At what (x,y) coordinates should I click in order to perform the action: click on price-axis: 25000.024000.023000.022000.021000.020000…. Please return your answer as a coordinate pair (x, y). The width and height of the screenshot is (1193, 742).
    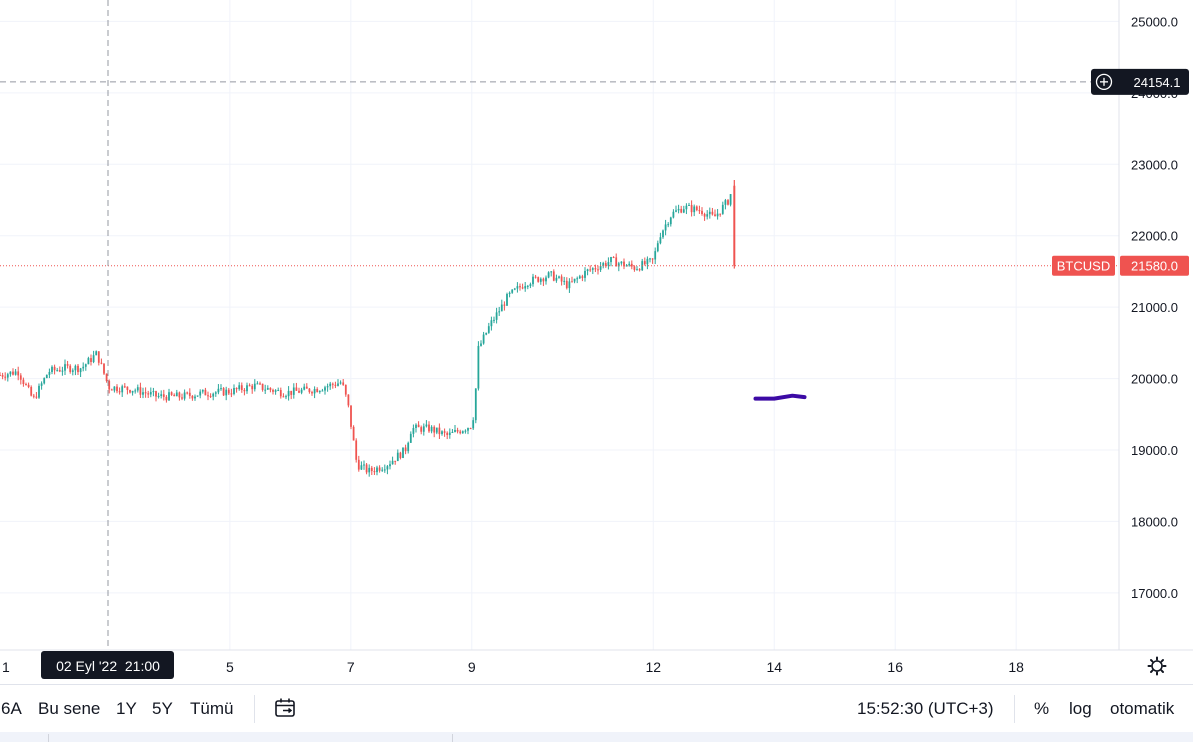
    Looking at the image, I should click on (1154, 307).